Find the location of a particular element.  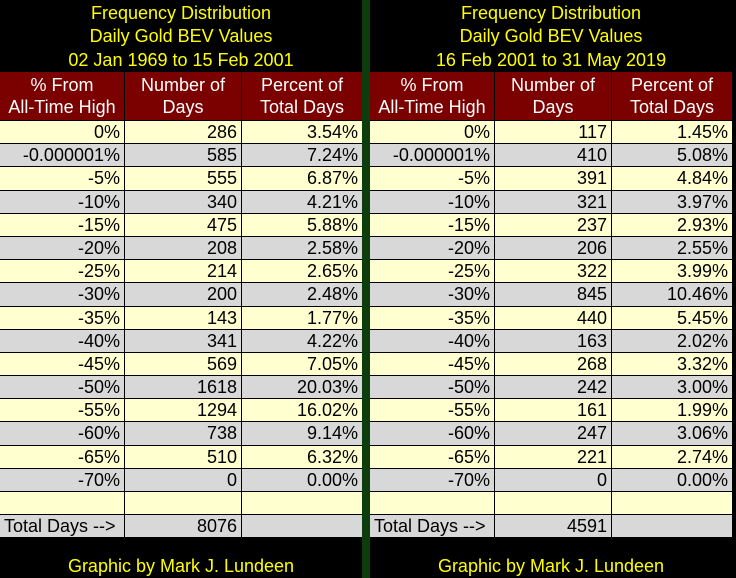

table-cell: -45% is located at coordinates (432, 364).